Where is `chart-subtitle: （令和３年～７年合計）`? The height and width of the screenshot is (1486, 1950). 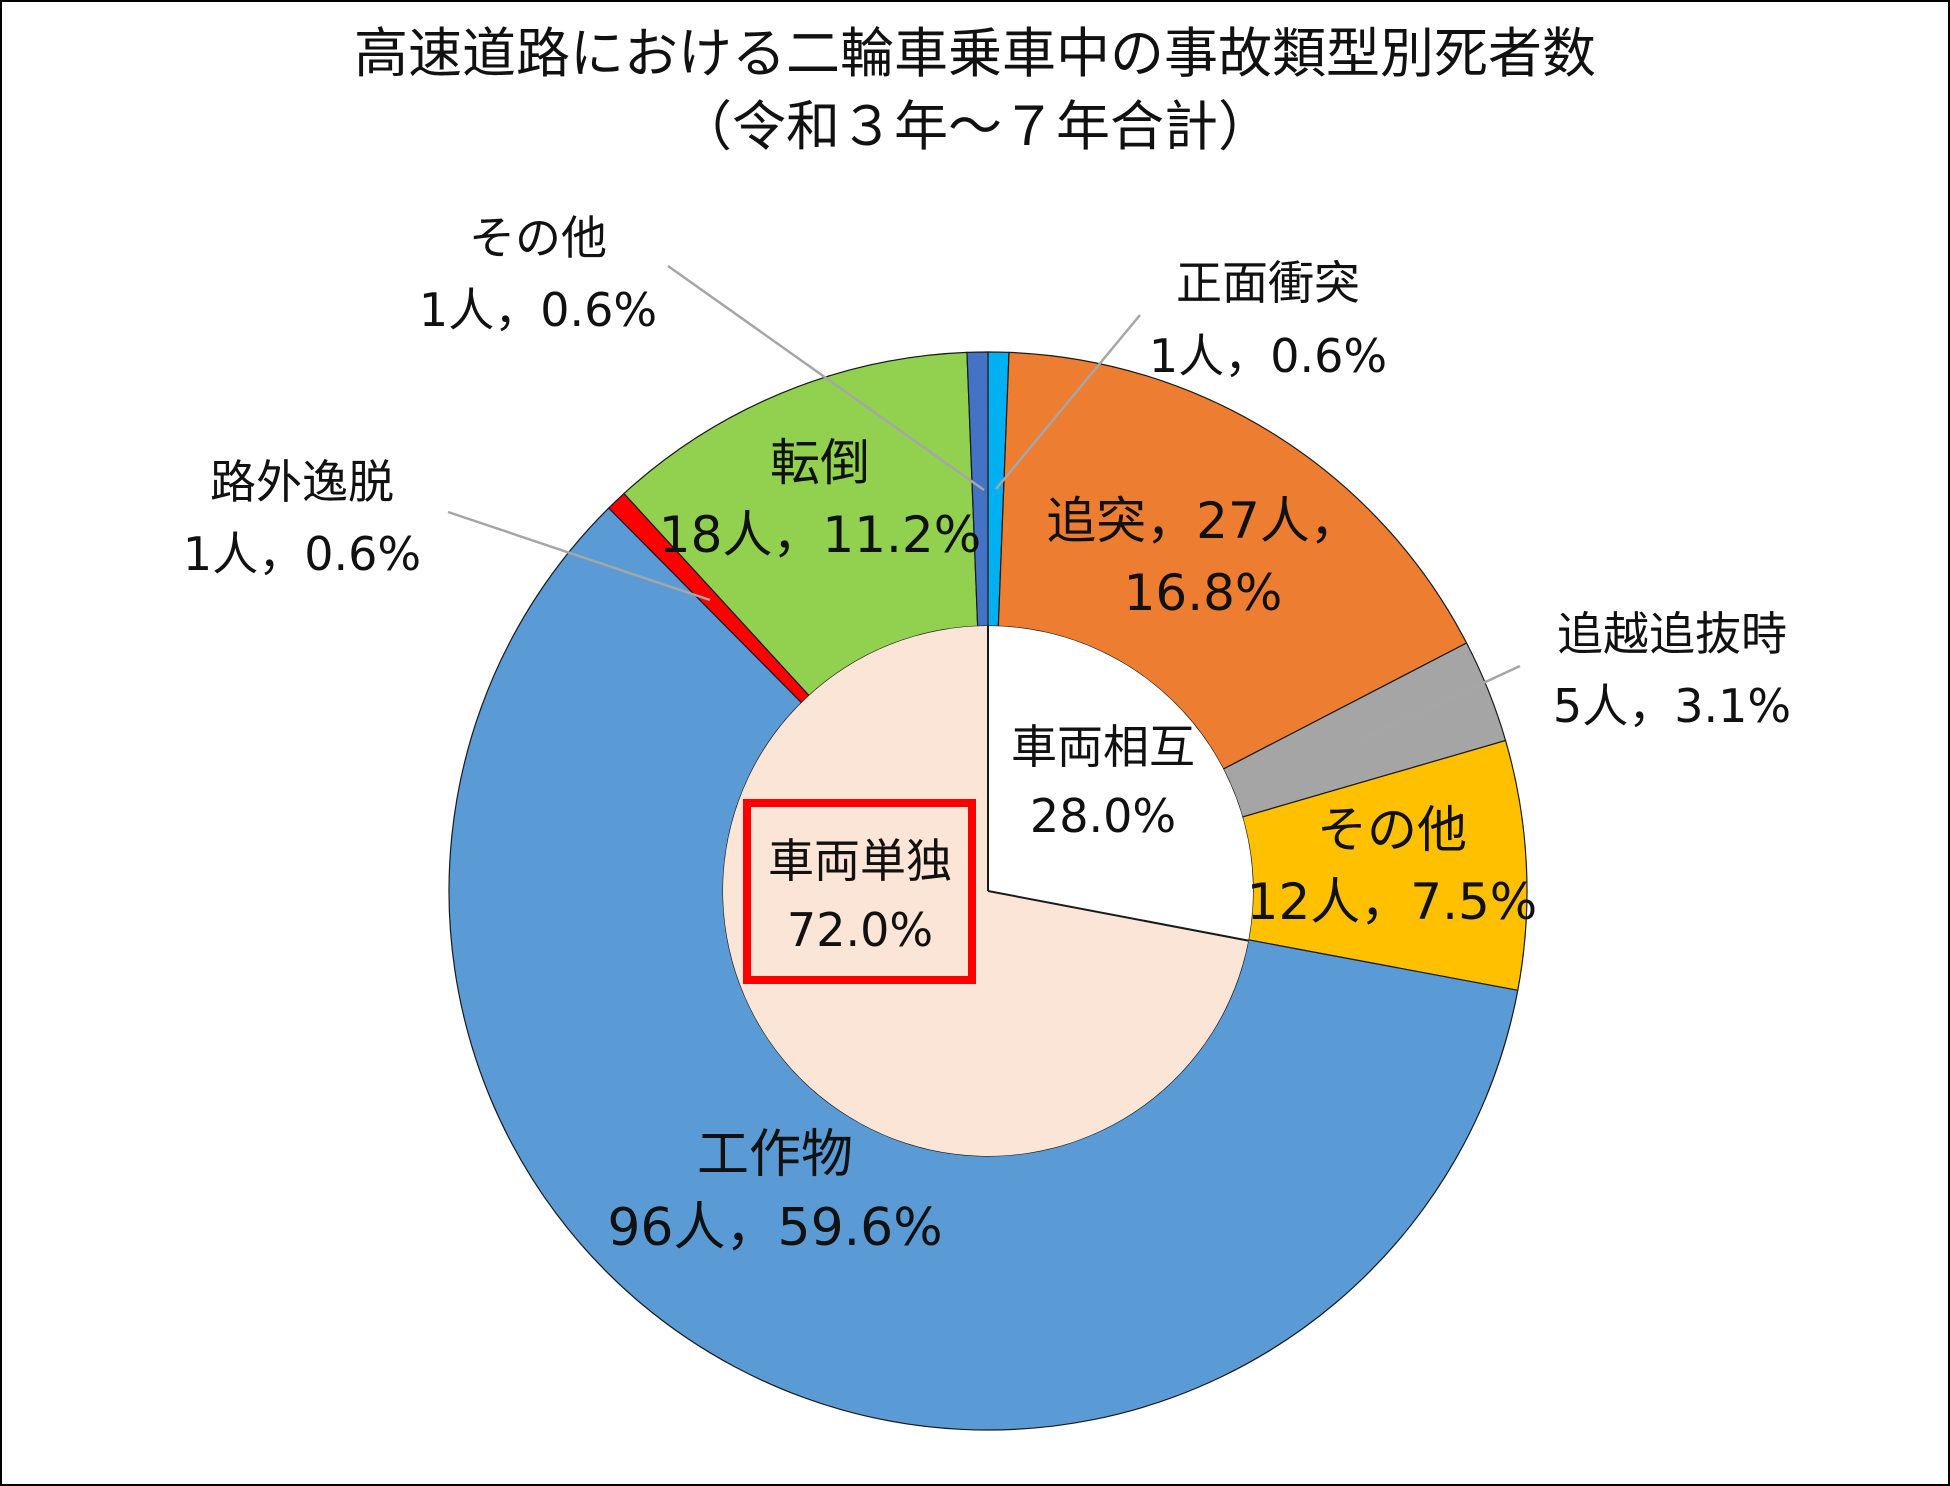 chart-subtitle: （令和３年～７年合計） is located at coordinates (975, 126).